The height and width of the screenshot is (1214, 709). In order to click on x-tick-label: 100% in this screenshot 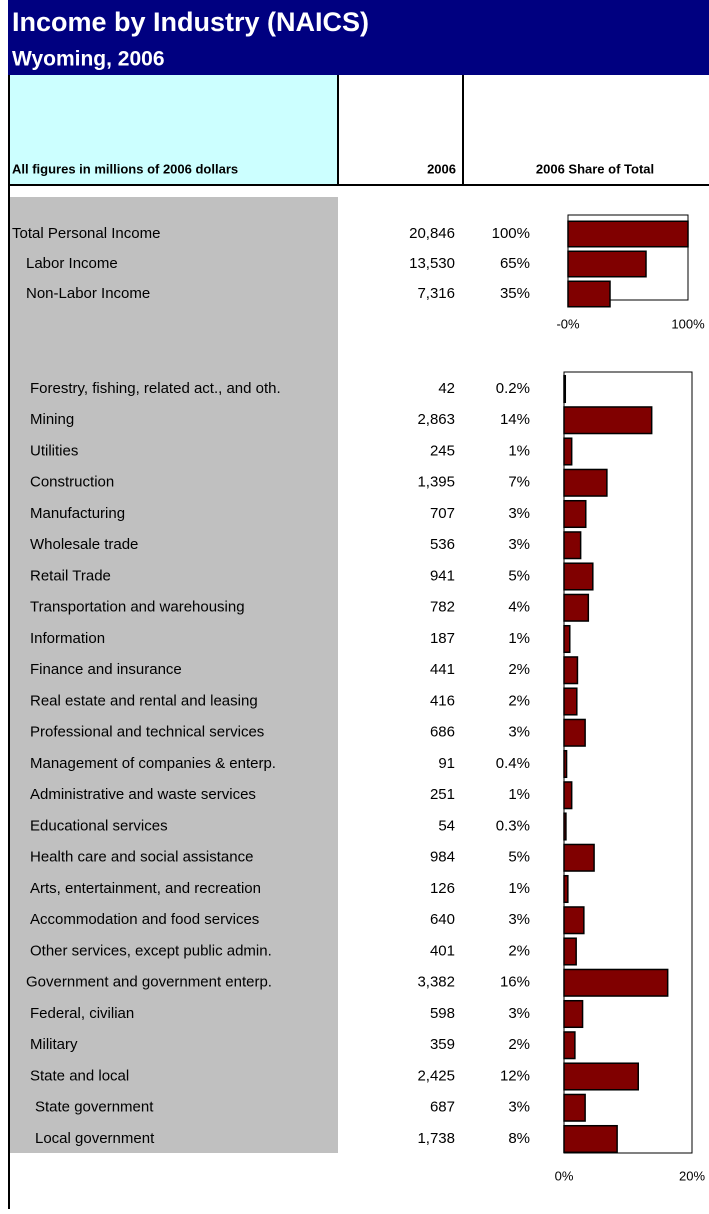, I will do `click(688, 323)`.